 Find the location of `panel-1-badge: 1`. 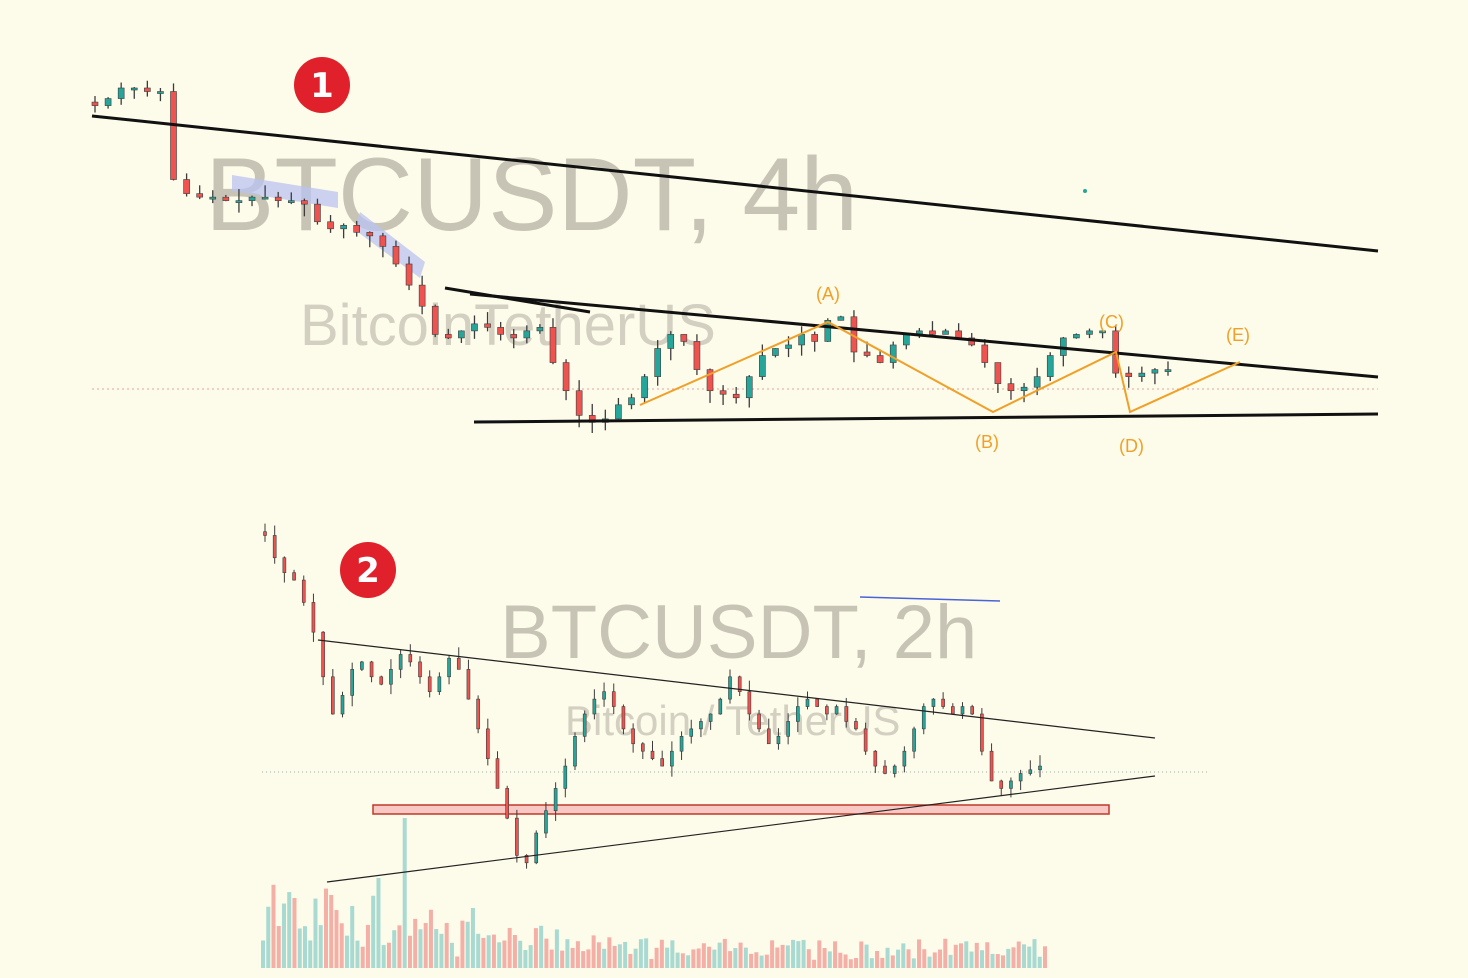

panel-1-badge: 1 is located at coordinates (322, 85).